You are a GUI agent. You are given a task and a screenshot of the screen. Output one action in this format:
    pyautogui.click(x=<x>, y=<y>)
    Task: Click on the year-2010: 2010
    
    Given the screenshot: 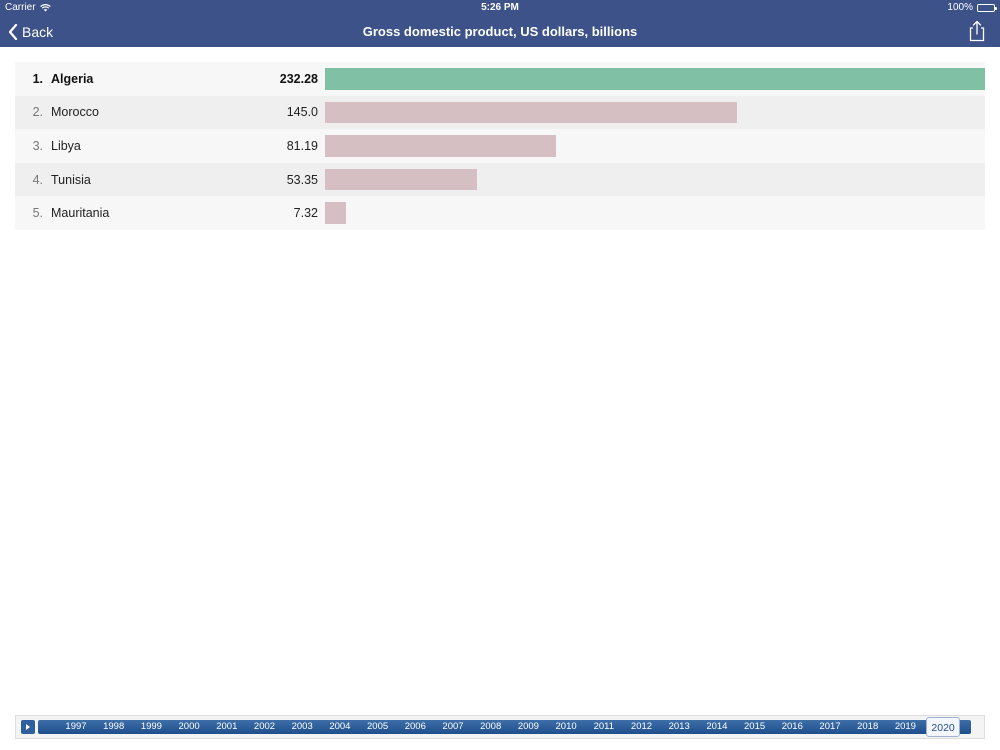 What is the action you would take?
    pyautogui.click(x=566, y=726)
    